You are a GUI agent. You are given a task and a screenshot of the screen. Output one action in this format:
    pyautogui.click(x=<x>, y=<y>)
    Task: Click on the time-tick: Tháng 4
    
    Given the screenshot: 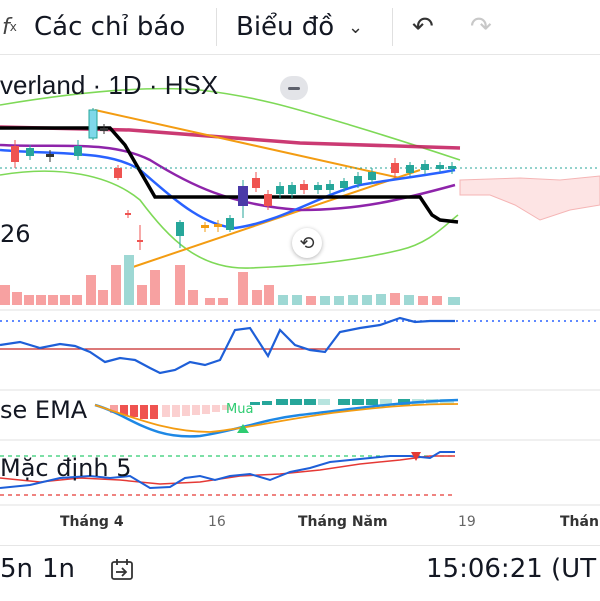 What is the action you would take?
    pyautogui.click(x=92, y=522)
    